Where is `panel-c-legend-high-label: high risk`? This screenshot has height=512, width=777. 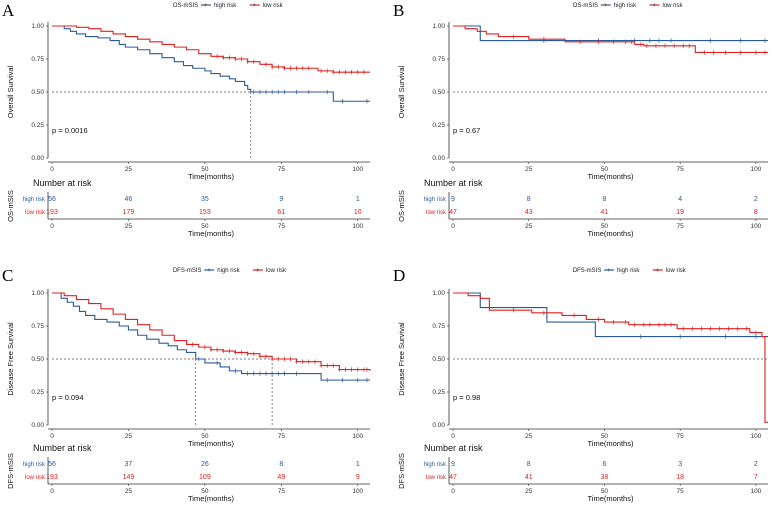
panel-c-legend-high-label: high risk is located at coordinates (228, 271).